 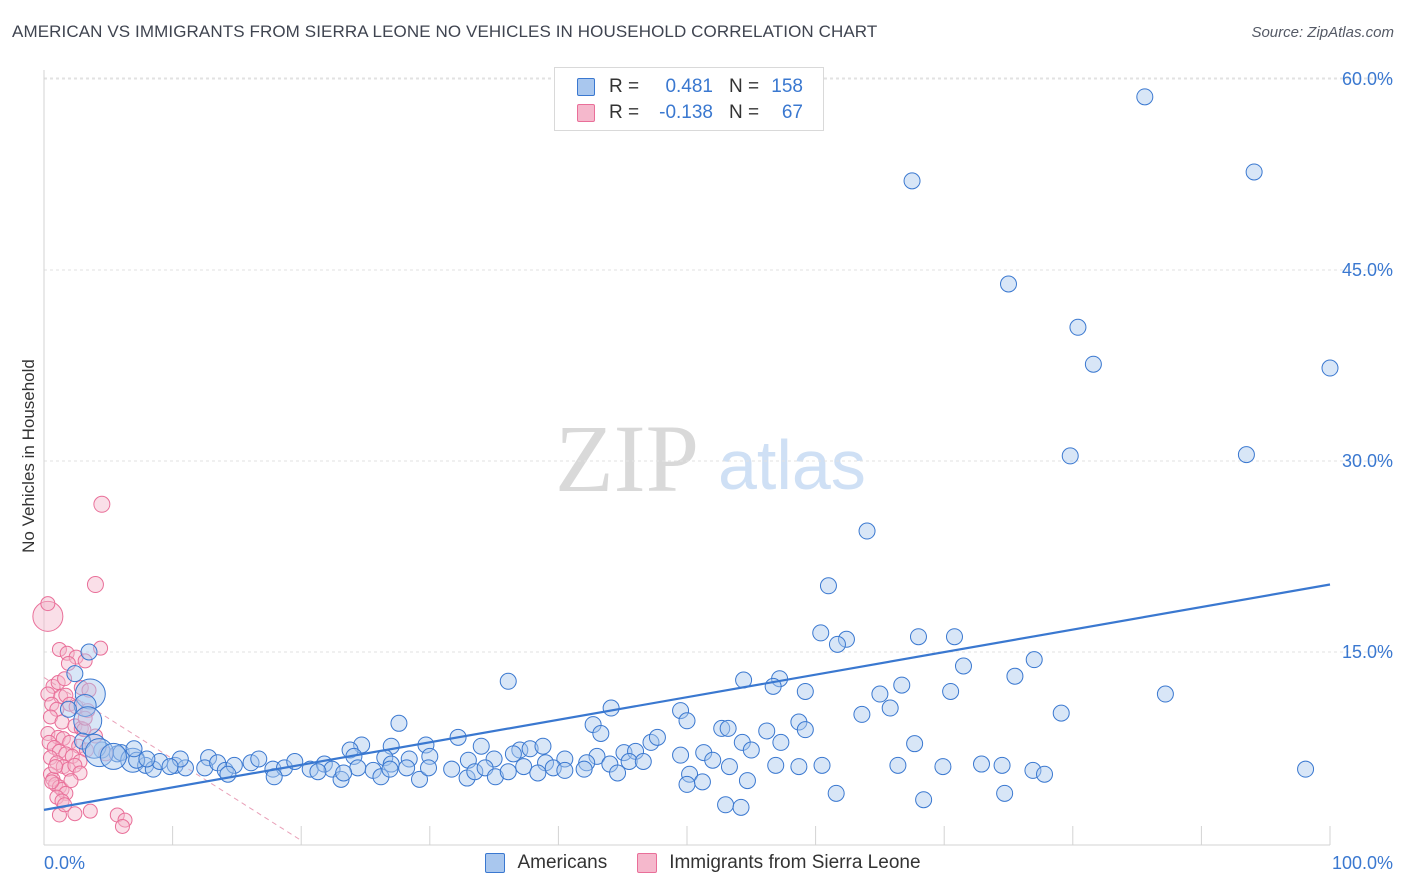 I want to click on sierra-leone-trend-line, so click(x=172, y=759).